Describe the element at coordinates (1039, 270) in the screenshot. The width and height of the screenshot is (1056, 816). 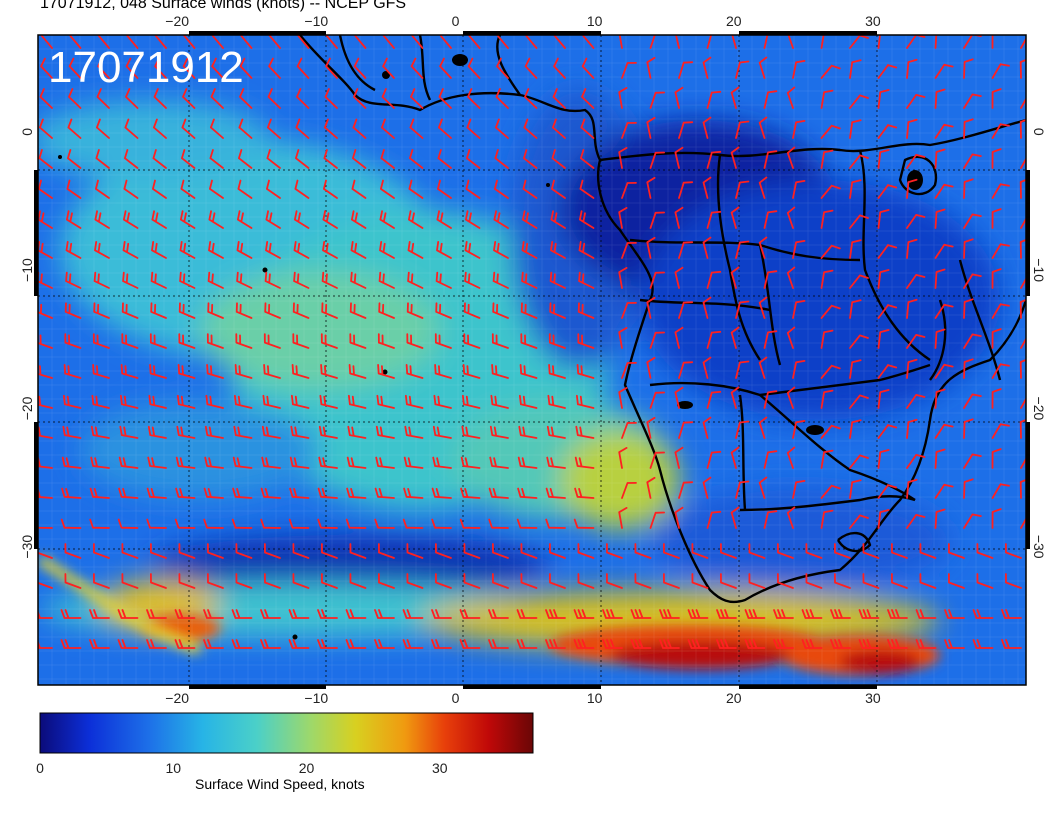
I see `lat-tick-right: −10` at that location.